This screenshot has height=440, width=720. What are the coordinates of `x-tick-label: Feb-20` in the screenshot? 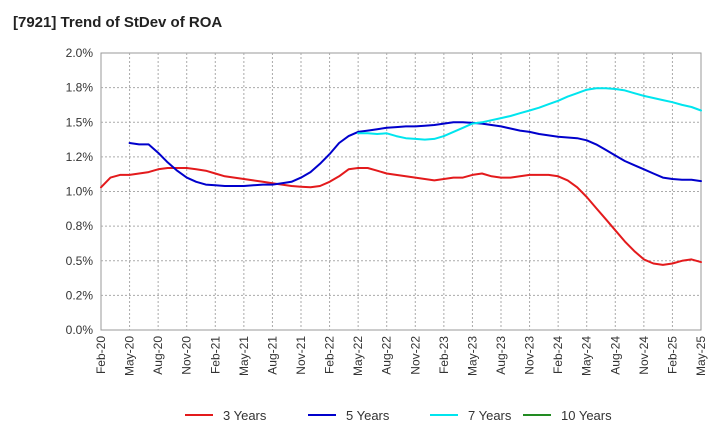 It's located at (101, 355).